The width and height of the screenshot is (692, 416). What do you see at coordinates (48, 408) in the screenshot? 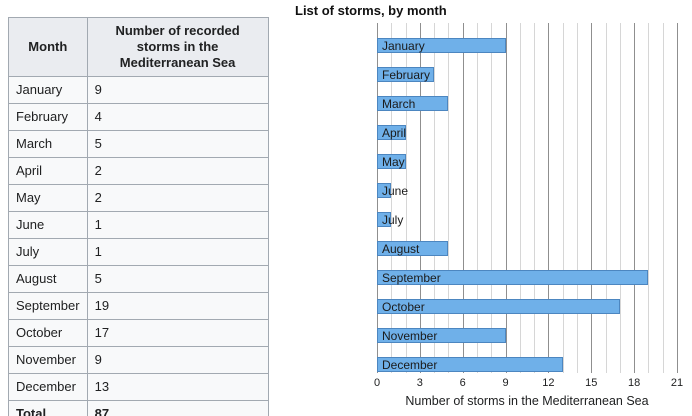
I see `total-label: Total` at bounding box center [48, 408].